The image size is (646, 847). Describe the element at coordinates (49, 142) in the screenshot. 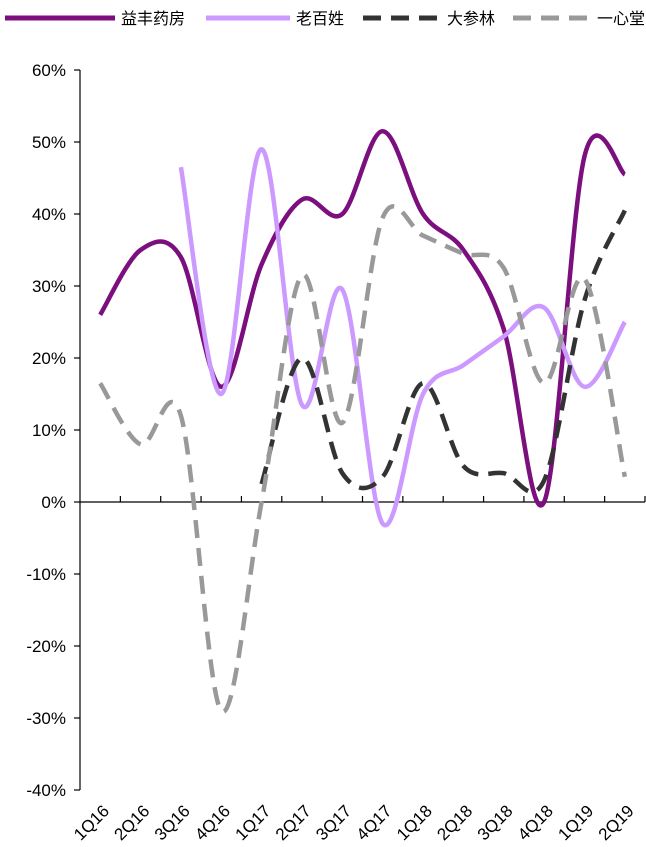

I see `y-tick-label: 50%` at that location.